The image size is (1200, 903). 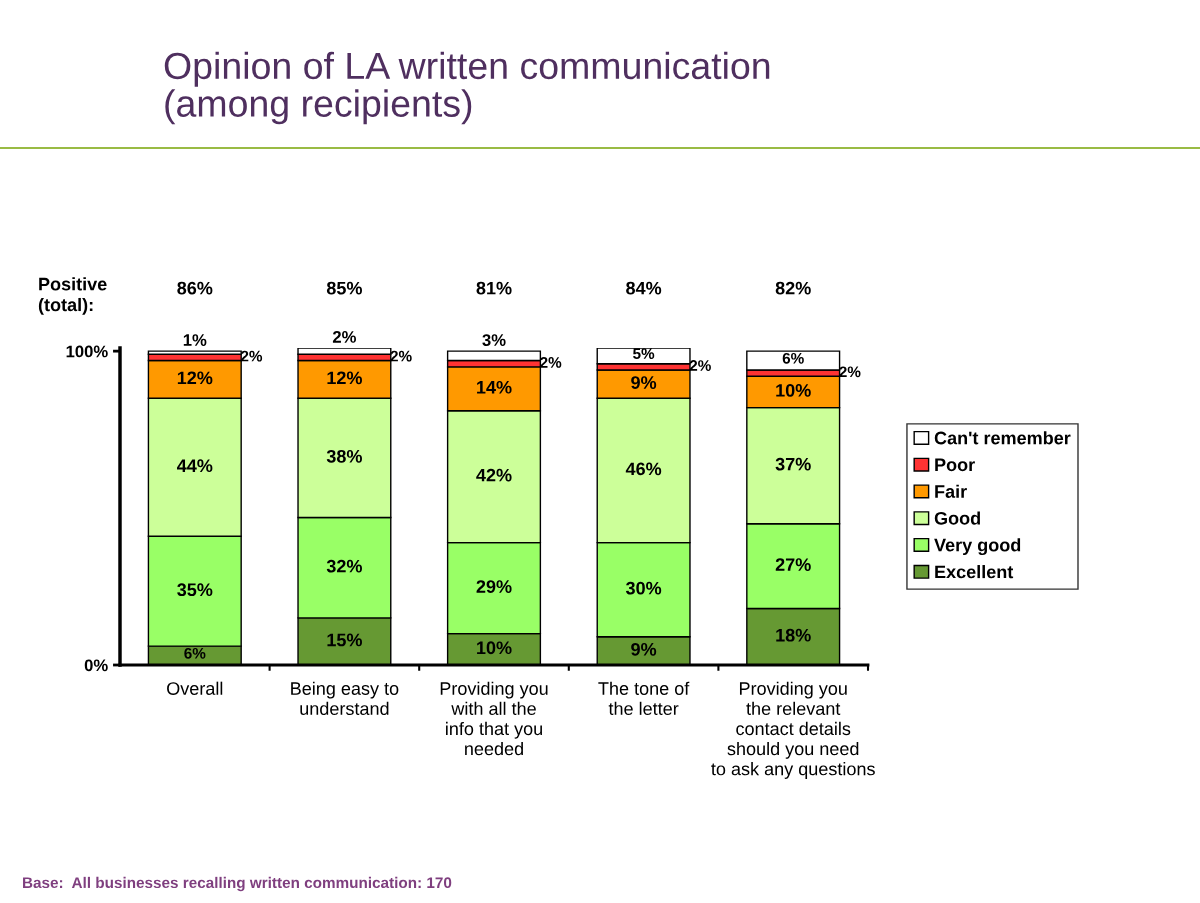 What do you see at coordinates (644, 354) in the screenshot?
I see `data-label: 5%` at bounding box center [644, 354].